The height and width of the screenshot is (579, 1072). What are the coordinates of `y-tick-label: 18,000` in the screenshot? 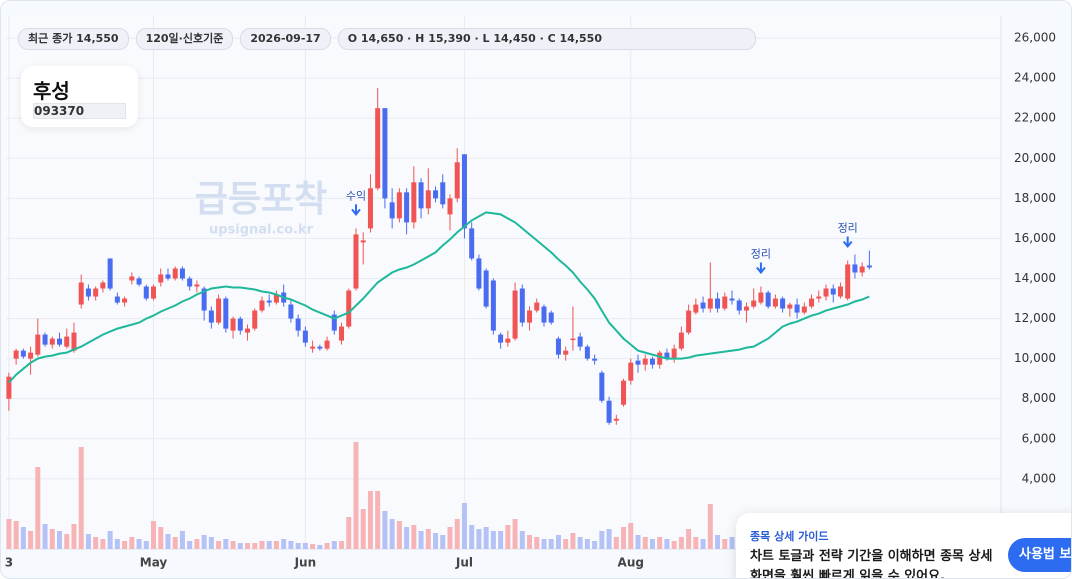 It's located at (1035, 198).